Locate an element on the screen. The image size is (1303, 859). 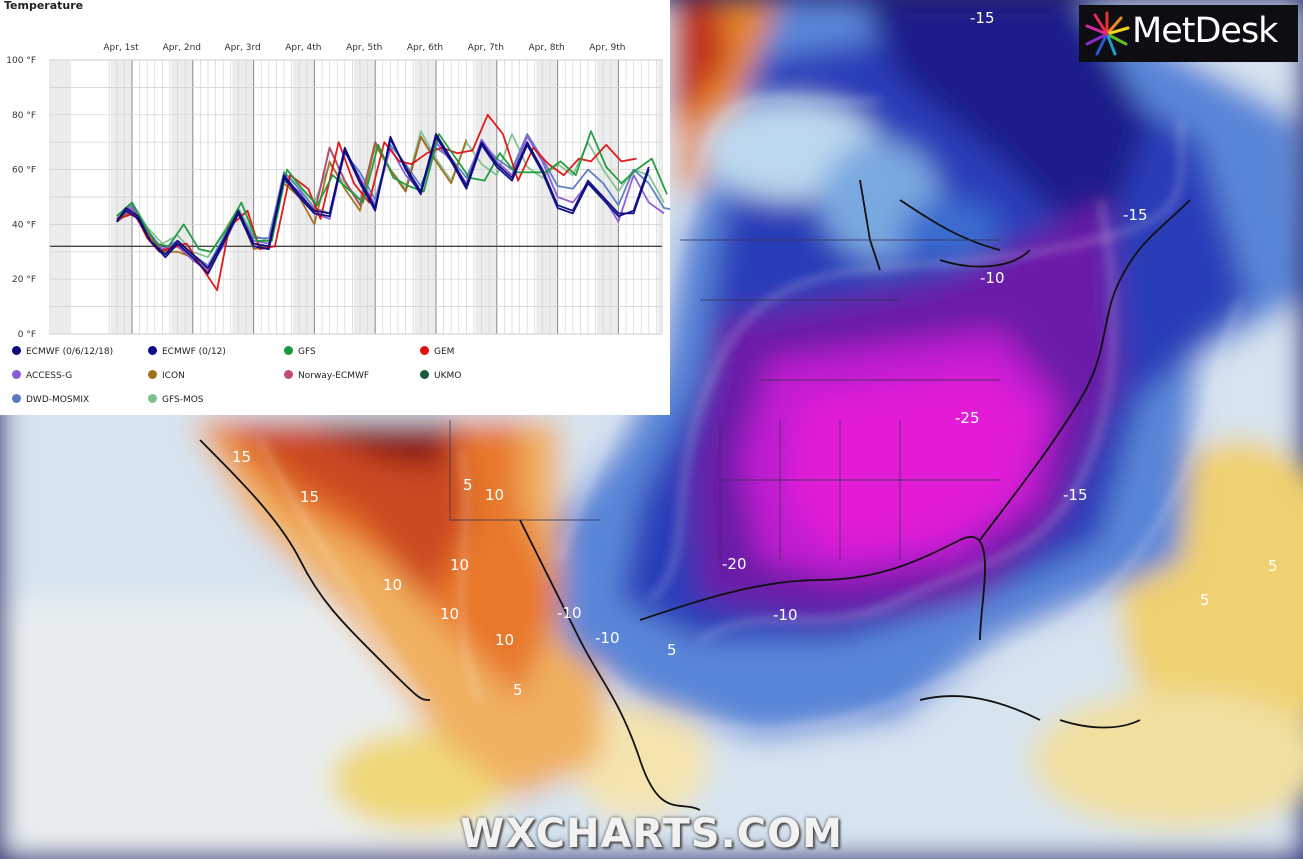
x-tick-label: Apr, 9th is located at coordinates (607, 48).